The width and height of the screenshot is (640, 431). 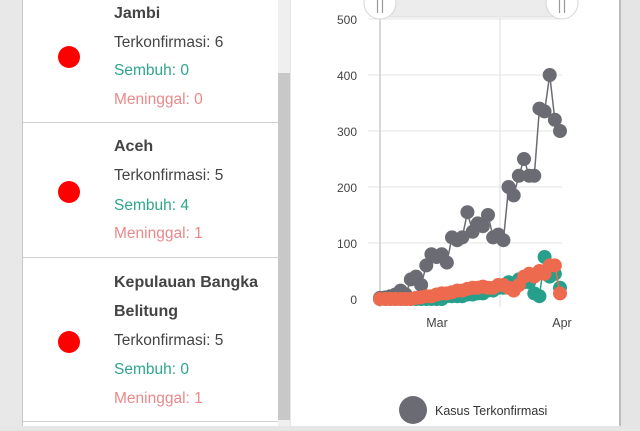 I want to click on x-tick-label: Apr, so click(x=561, y=323).